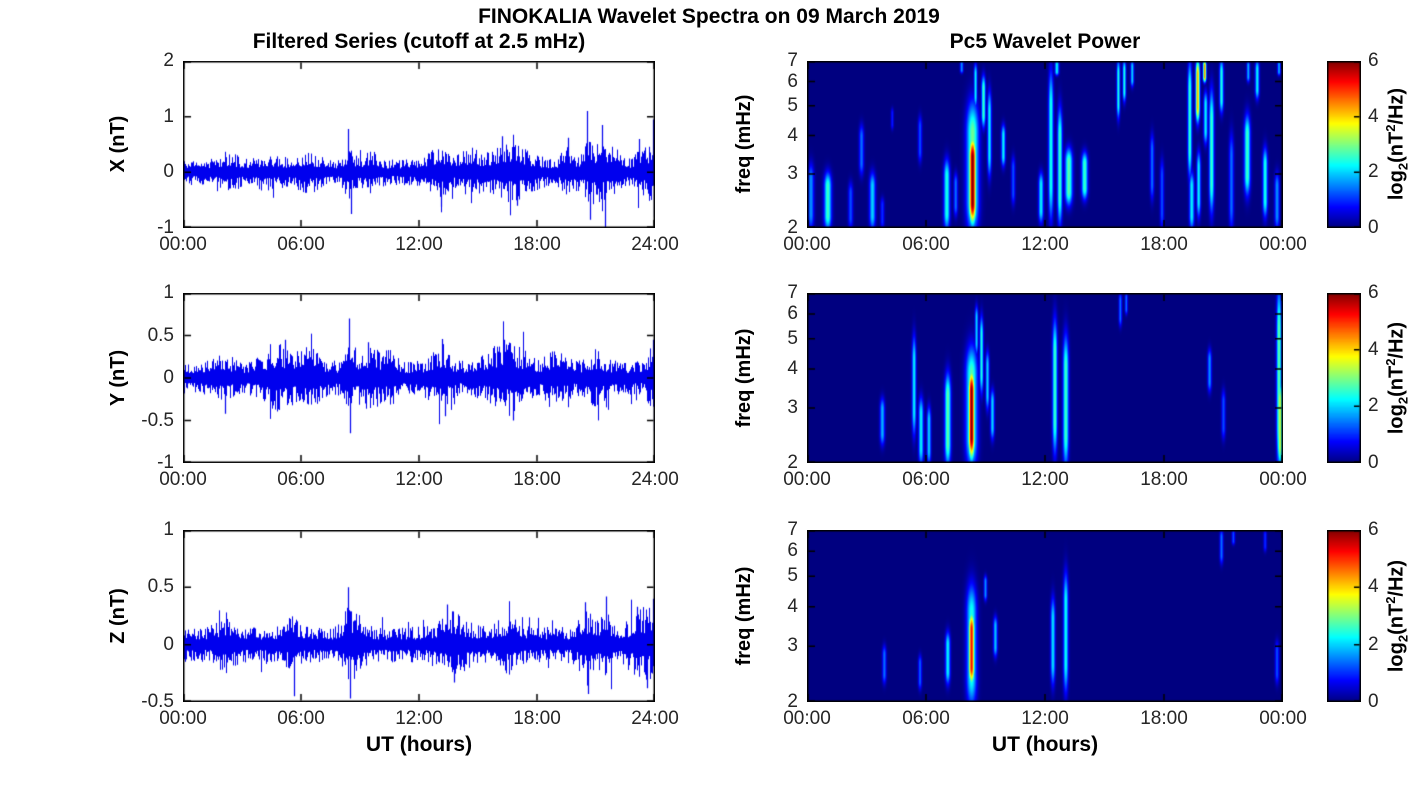 This screenshot has width=1418, height=788. What do you see at coordinates (419, 144) in the screenshot?
I see `x-filtered-series-plot` at bounding box center [419, 144].